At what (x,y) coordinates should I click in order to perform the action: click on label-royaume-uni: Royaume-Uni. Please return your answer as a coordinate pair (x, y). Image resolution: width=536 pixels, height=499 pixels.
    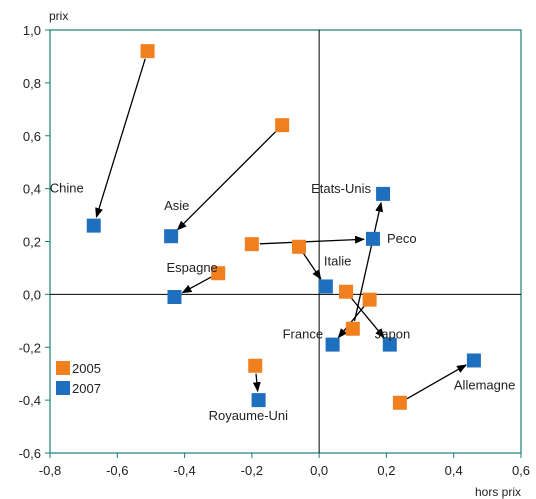
    Looking at the image, I should click on (249, 415).